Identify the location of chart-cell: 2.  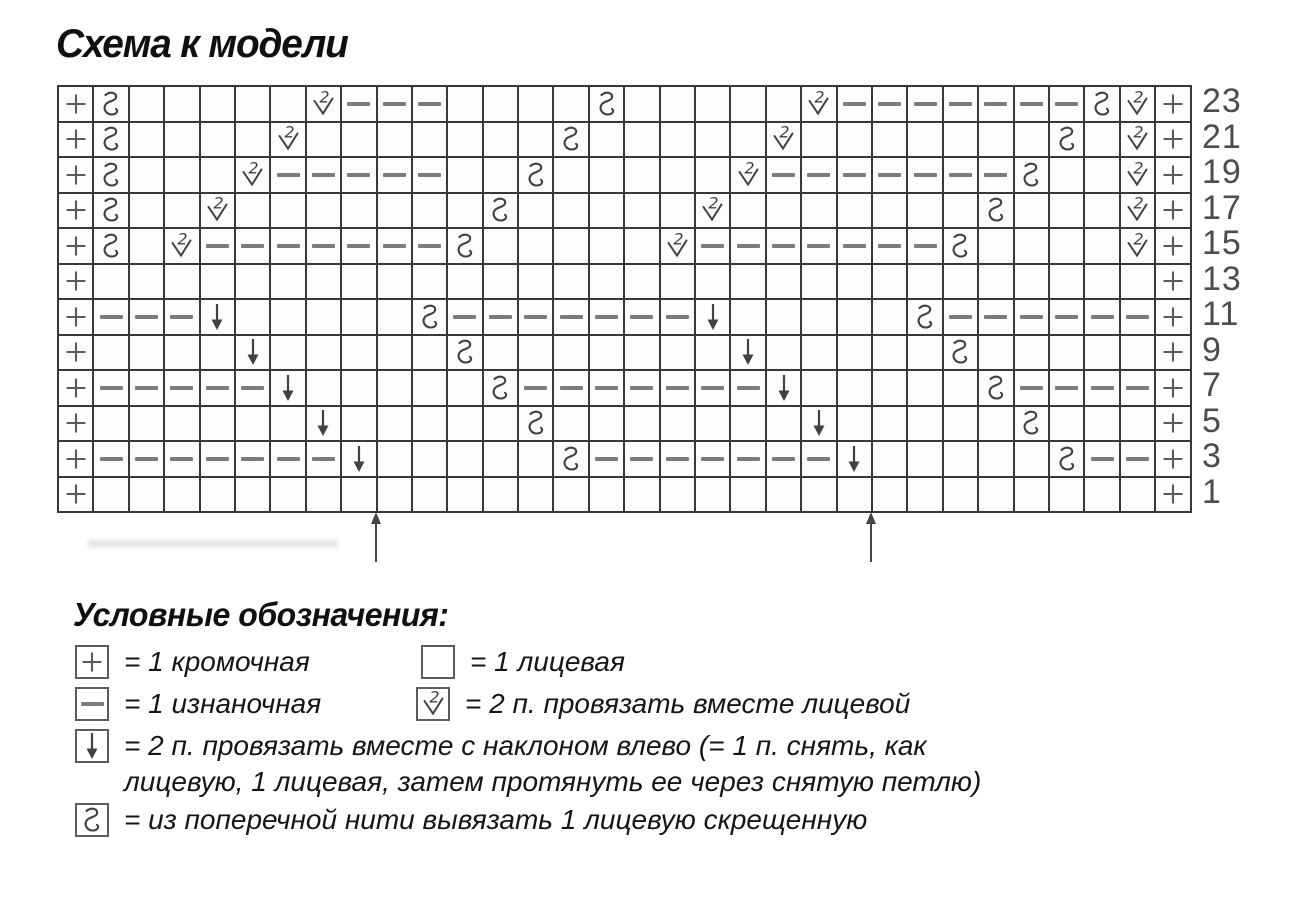
(1138, 211).